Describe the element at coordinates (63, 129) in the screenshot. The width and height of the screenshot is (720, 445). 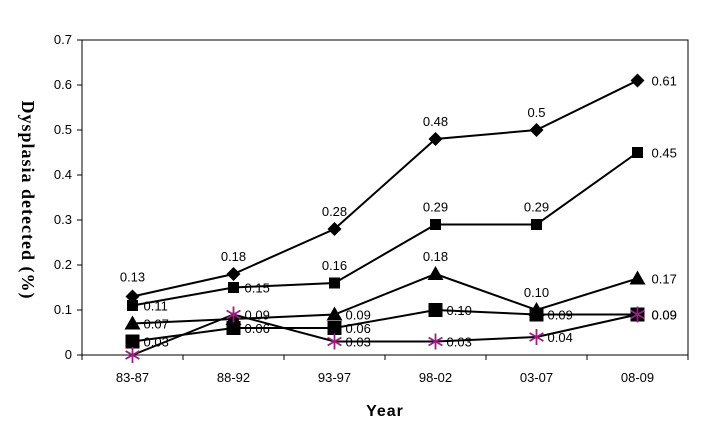
I see `y-tick-label: 0.5` at that location.